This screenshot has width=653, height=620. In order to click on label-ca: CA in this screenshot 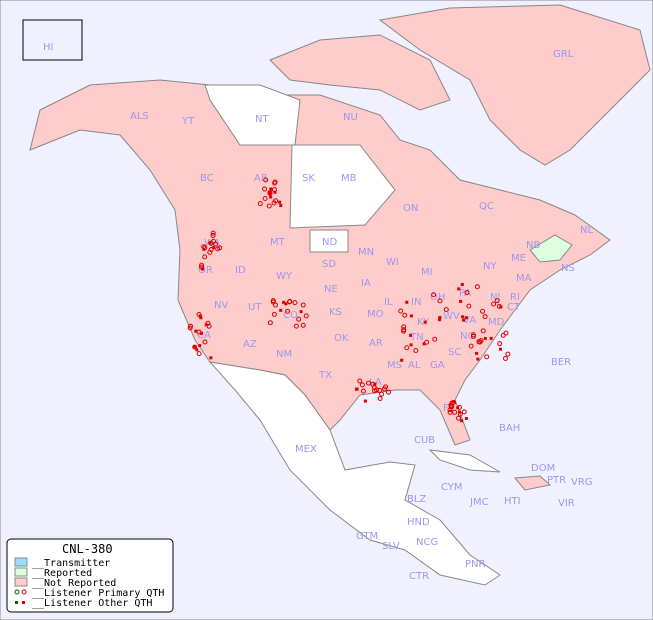, I will do `click(204, 335)`.